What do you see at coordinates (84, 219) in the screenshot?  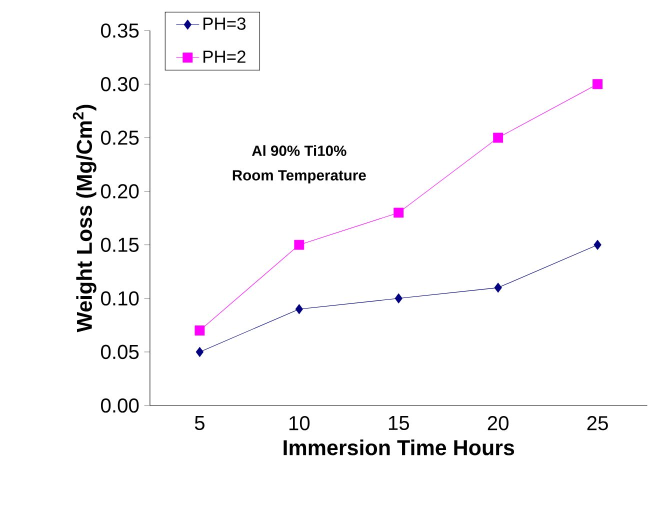 I see `y-axis-title: Weight Loss (Mg/Cm$^{2}$)` at bounding box center [84, 219].